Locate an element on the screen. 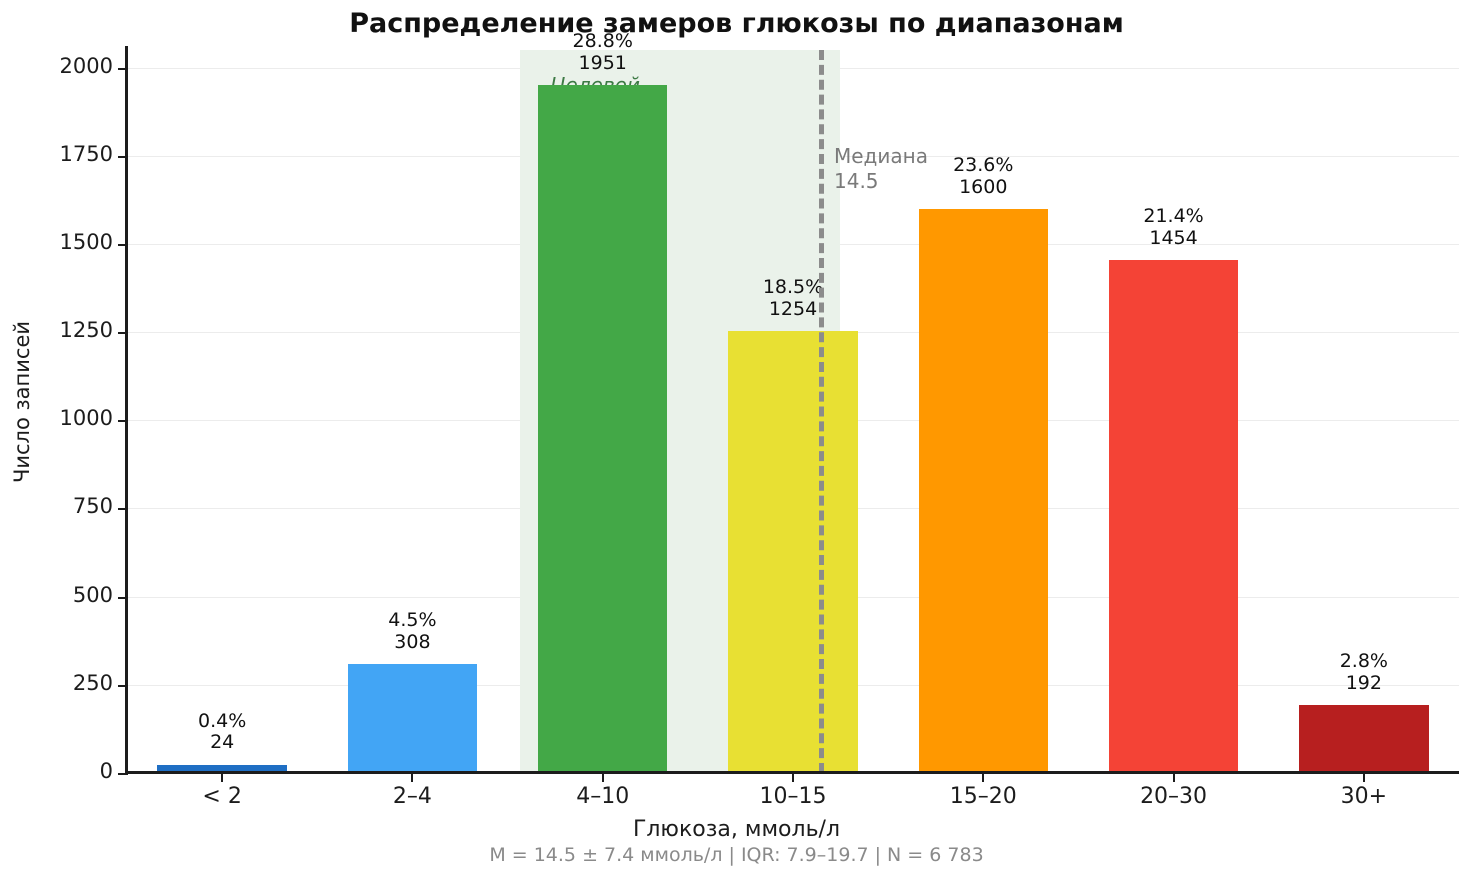 This screenshot has height=879, width=1473. y-axis-spine is located at coordinates (126, 410).